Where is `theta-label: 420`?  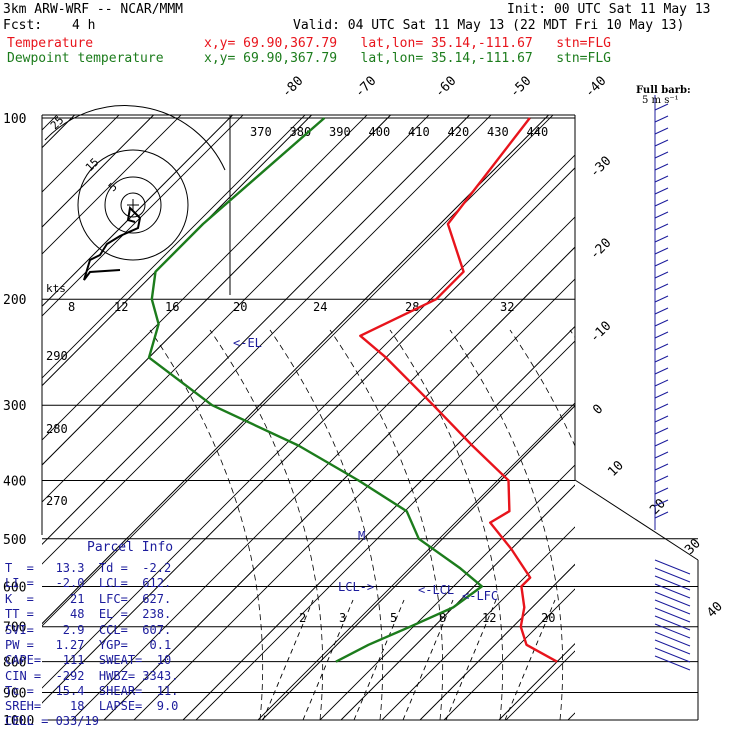
theta-label: 420 is located at coordinates (459, 132).